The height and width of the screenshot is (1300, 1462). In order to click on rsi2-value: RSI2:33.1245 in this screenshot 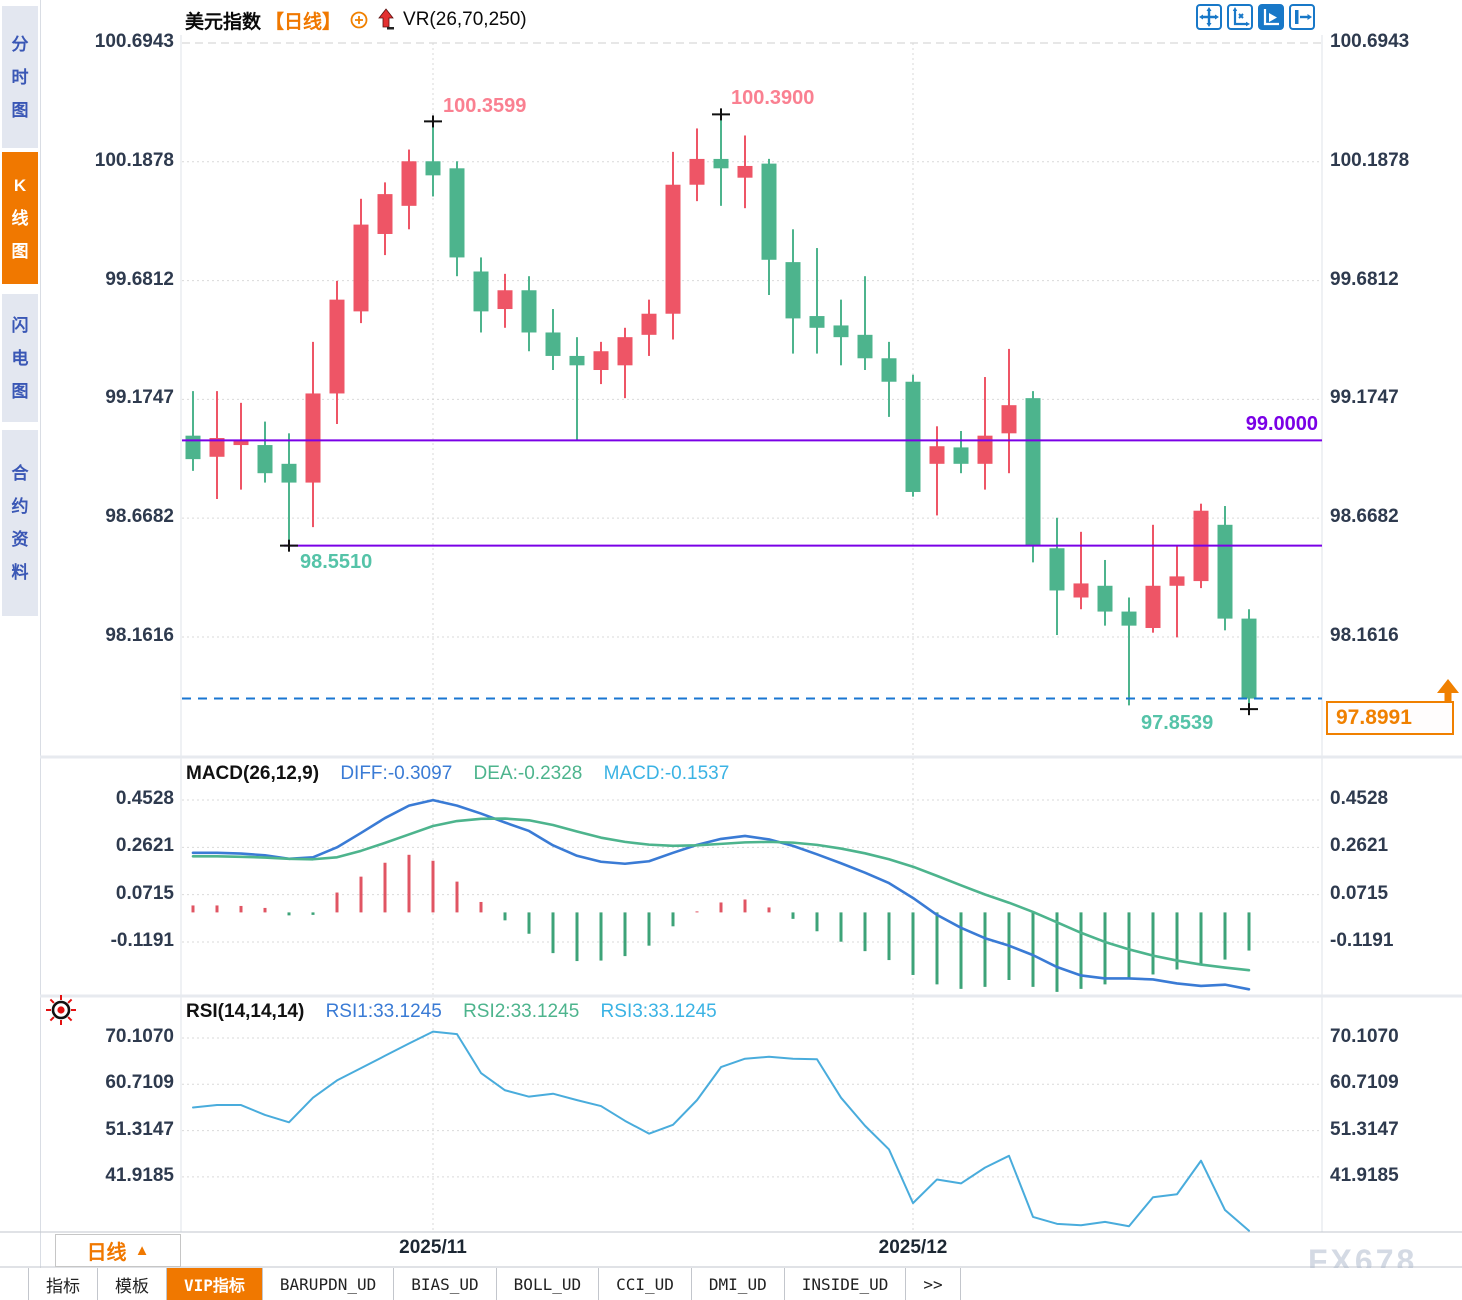, I will do `click(521, 1011)`.